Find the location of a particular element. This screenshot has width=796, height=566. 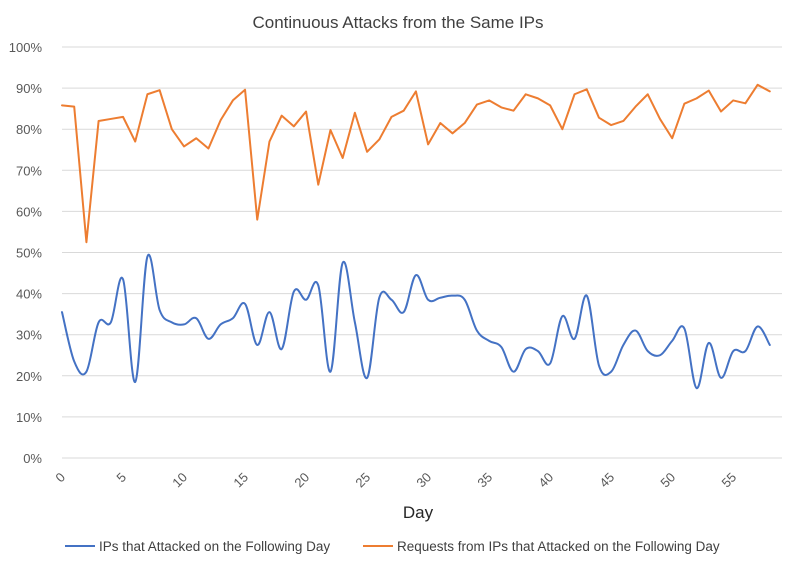

x-axis-label: Day is located at coordinates (418, 512).